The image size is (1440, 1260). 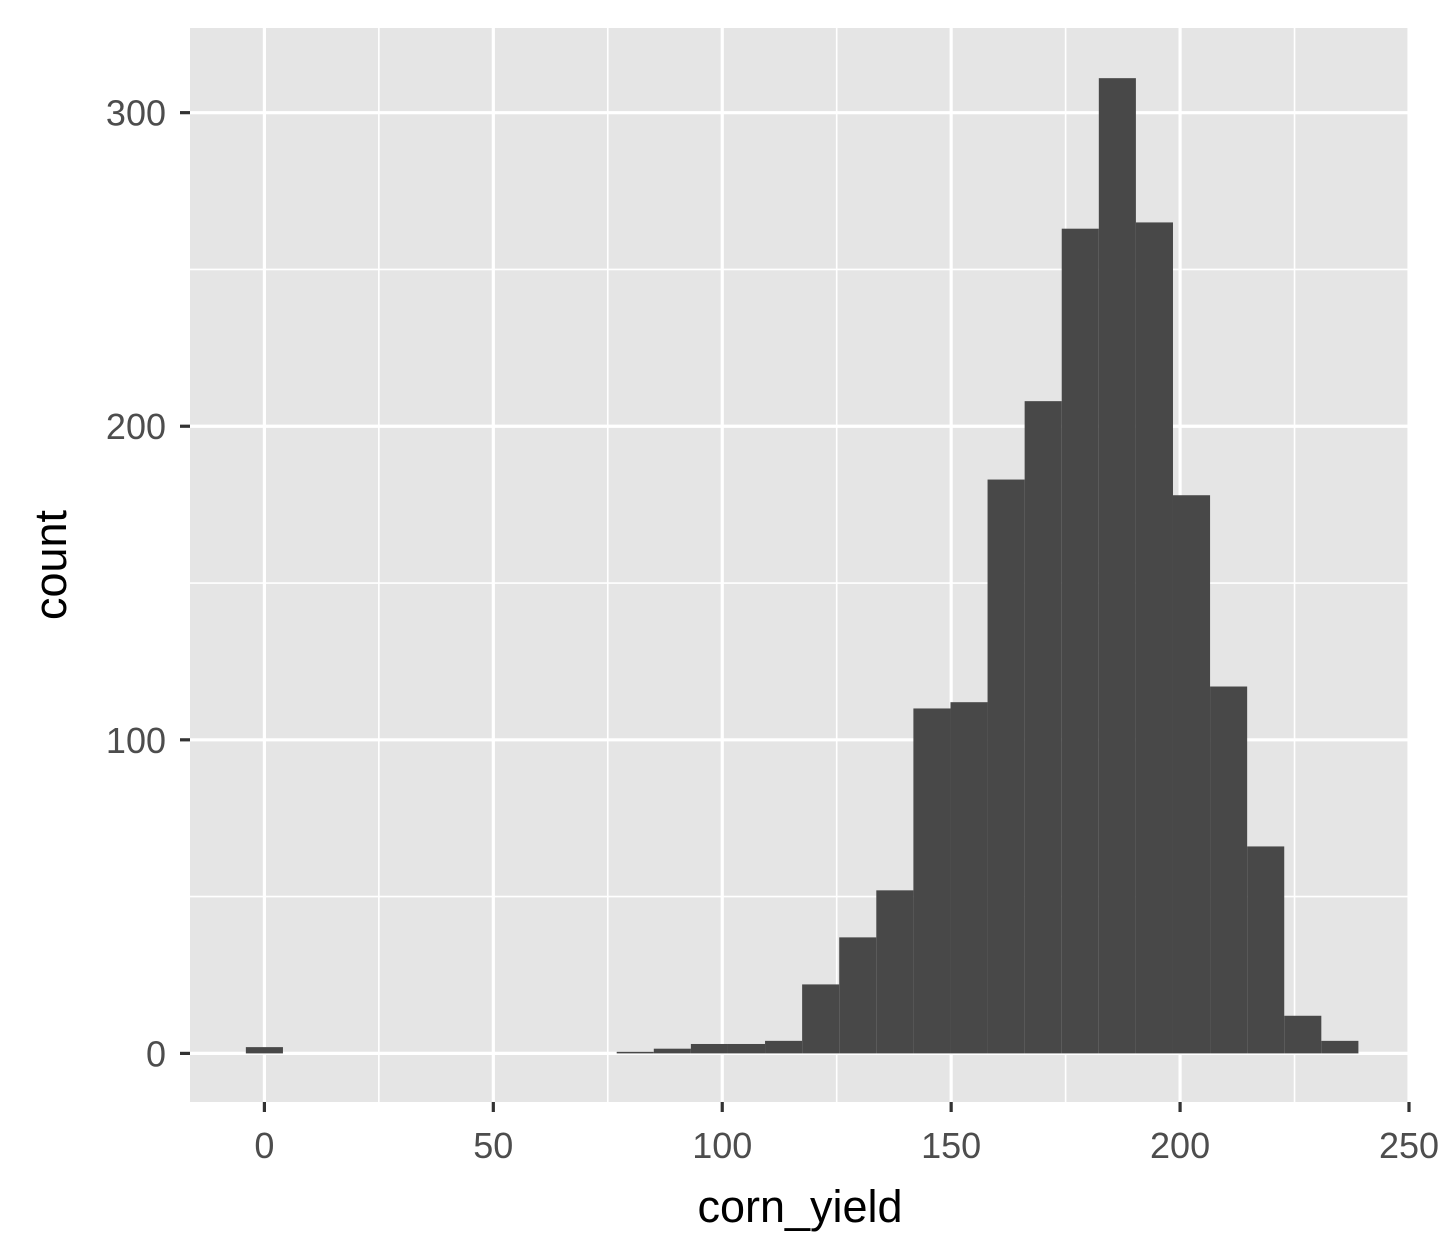 I want to click on y-tick-label: 200, so click(x=136, y=426).